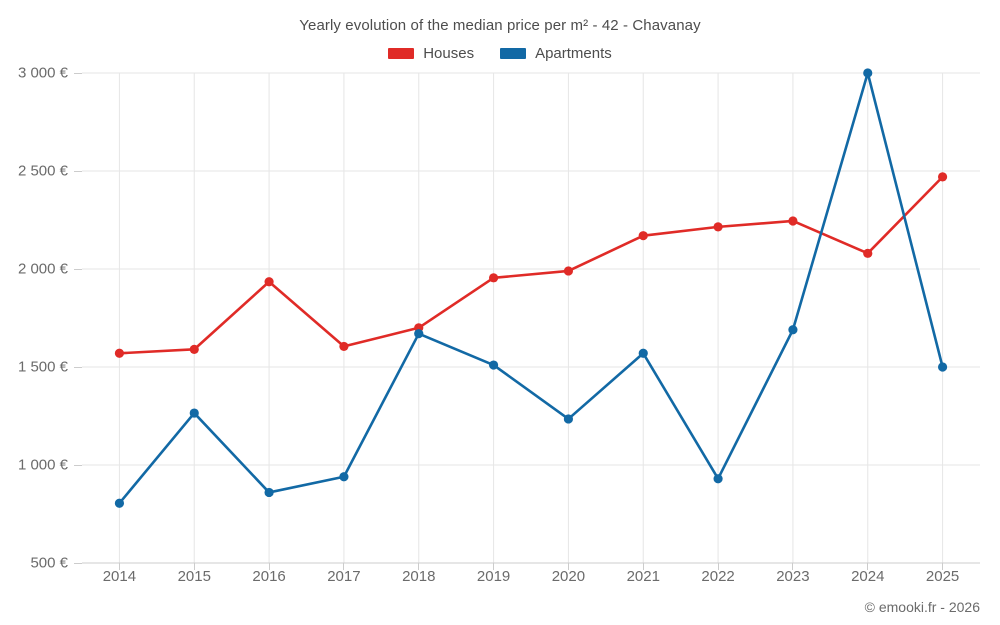 This screenshot has width=1000, height=625. I want to click on data-point-apartments-2015, so click(194, 413).